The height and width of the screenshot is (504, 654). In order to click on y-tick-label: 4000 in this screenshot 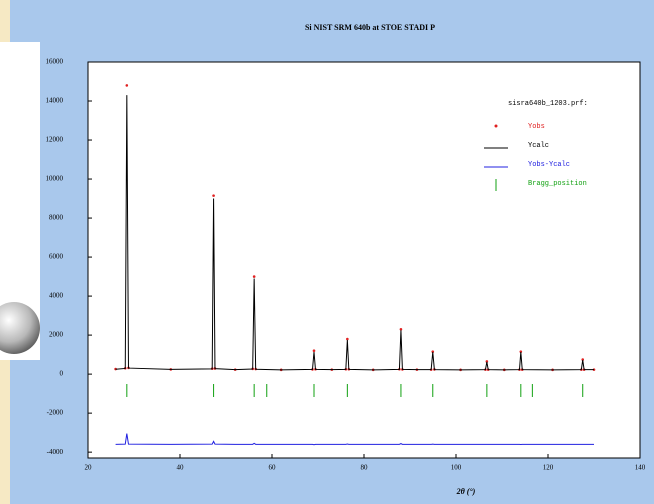, I will do `click(56, 296)`.